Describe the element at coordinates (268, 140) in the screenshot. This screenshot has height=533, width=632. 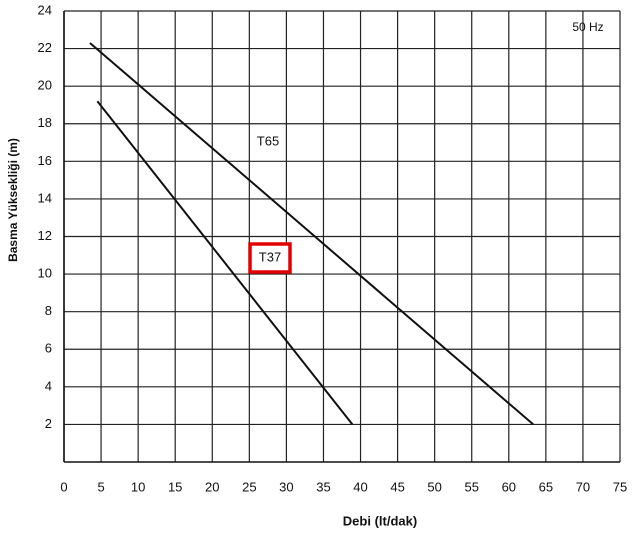
I see `series-label: T65` at that location.